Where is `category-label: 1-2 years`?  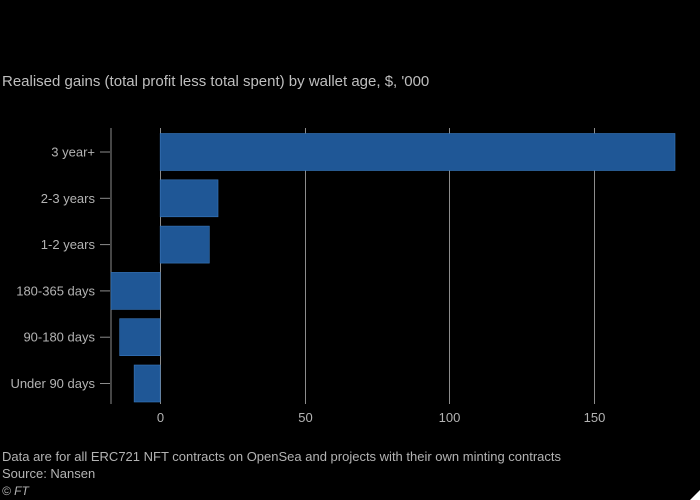 category-label: 1-2 years is located at coordinates (68, 244).